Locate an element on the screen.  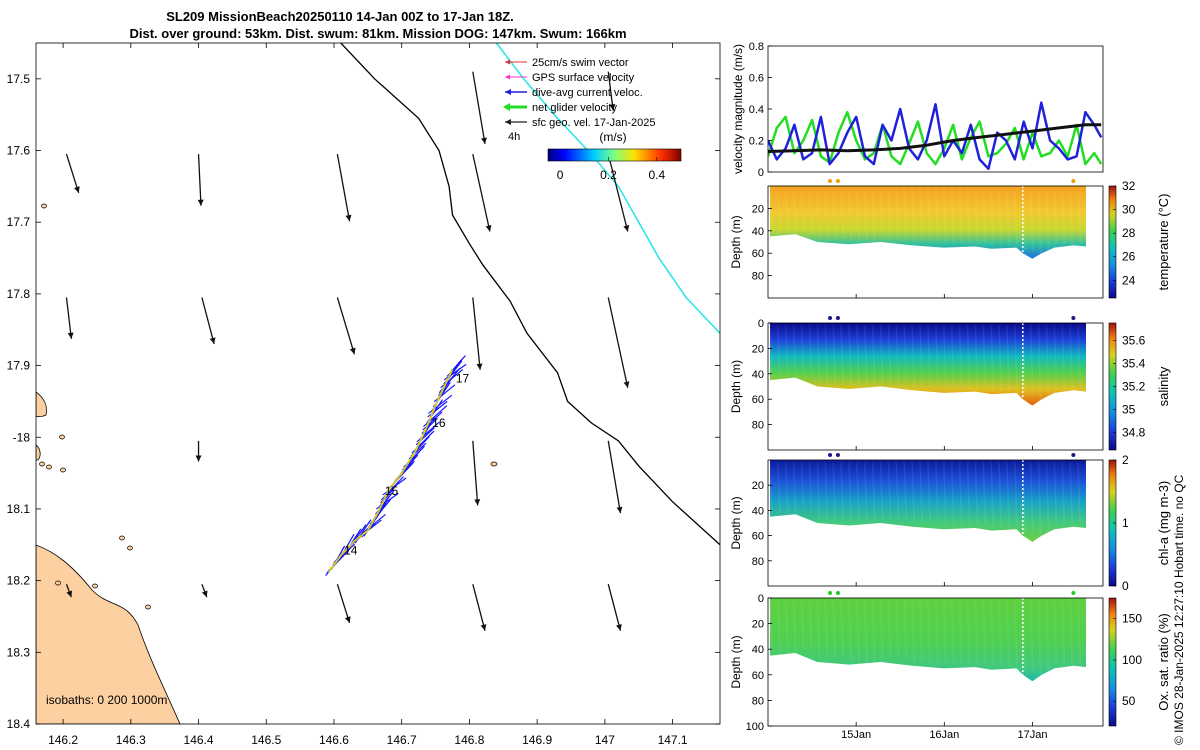
y-tick-label: 40 is located at coordinates (758, 511).